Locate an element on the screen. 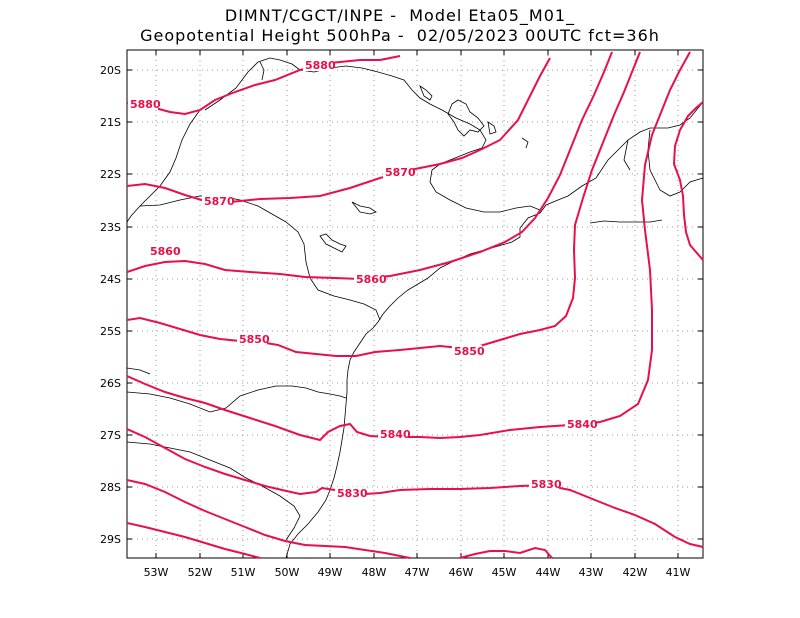 The image size is (800, 618). latitude-labels: 20S 21S 22S 23S 24S 25S 26S 27S 28S 29S is located at coordinates (110, 305).